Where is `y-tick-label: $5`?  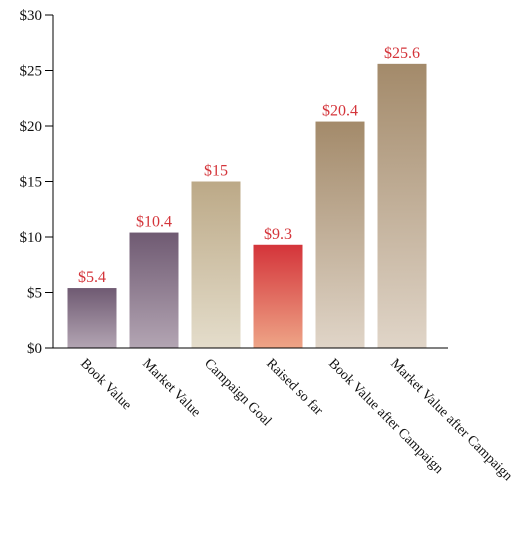
y-tick-label: $5 is located at coordinates (34, 294).